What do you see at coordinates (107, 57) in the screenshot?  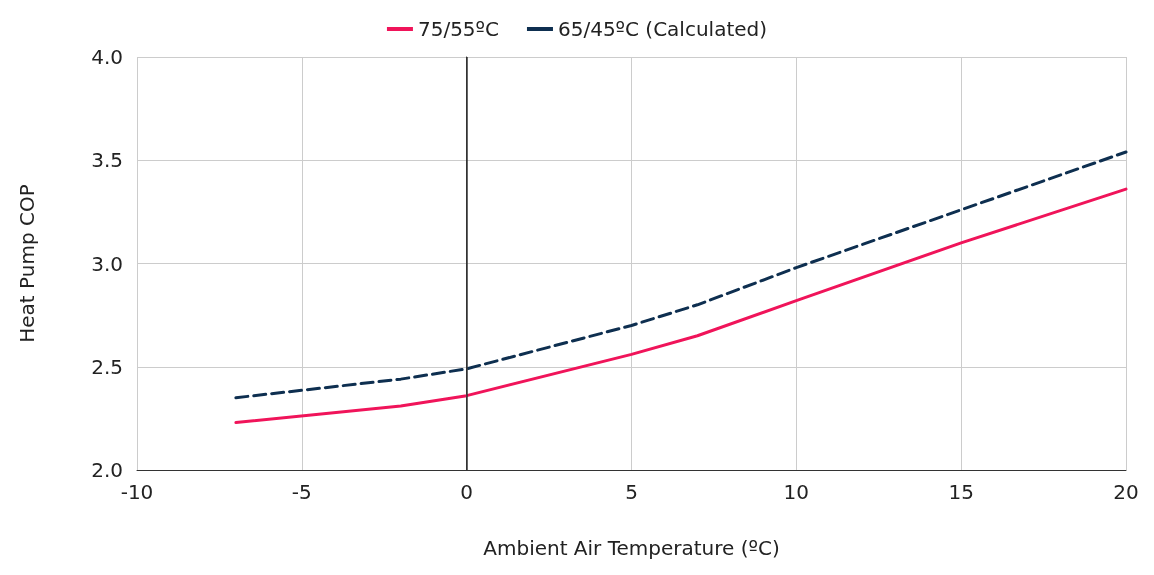 I see `y-tick-label: 4.0` at bounding box center [107, 57].